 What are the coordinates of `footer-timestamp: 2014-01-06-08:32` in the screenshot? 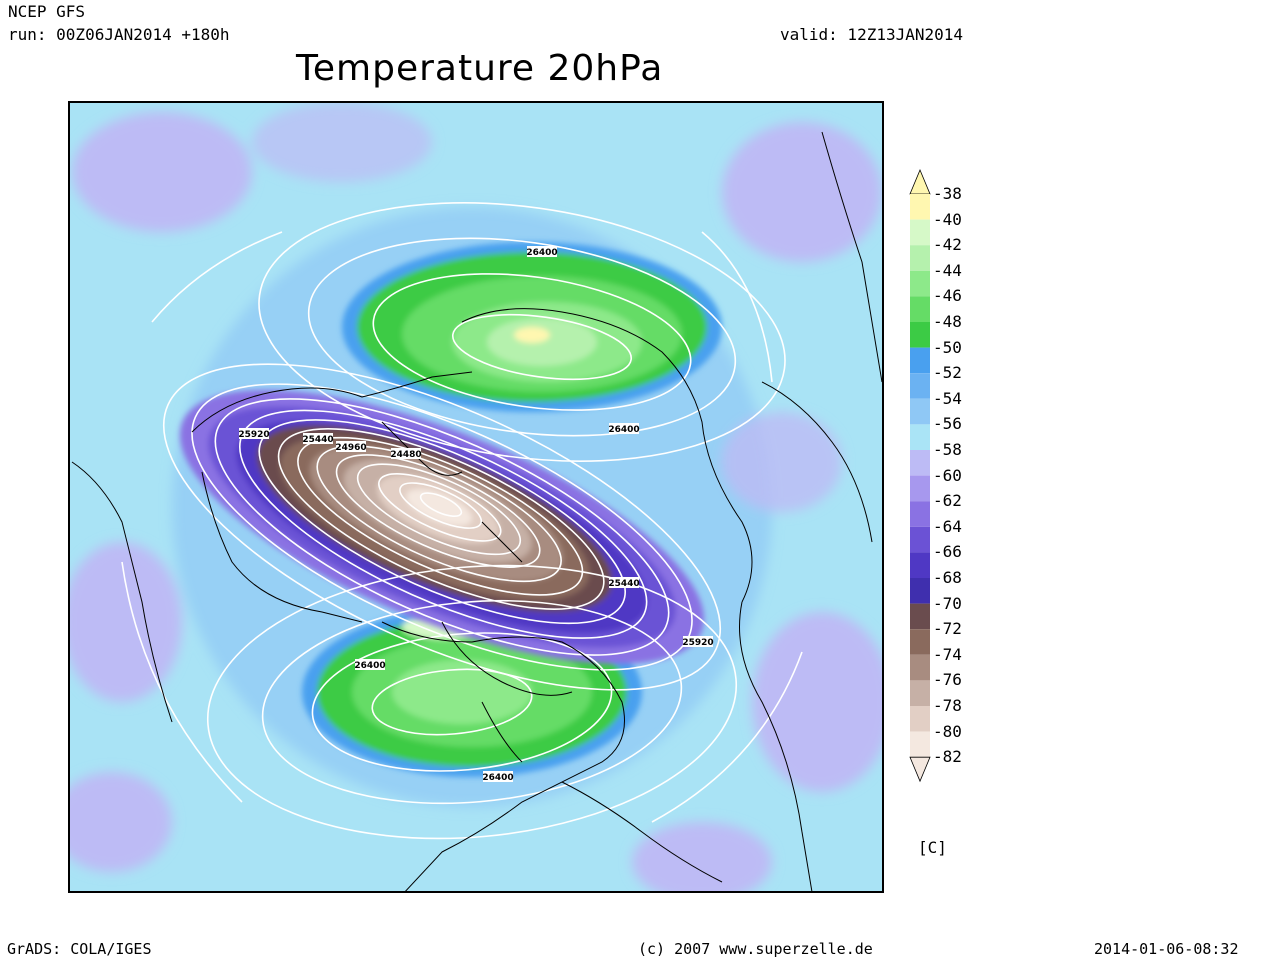 It's located at (1166, 949).